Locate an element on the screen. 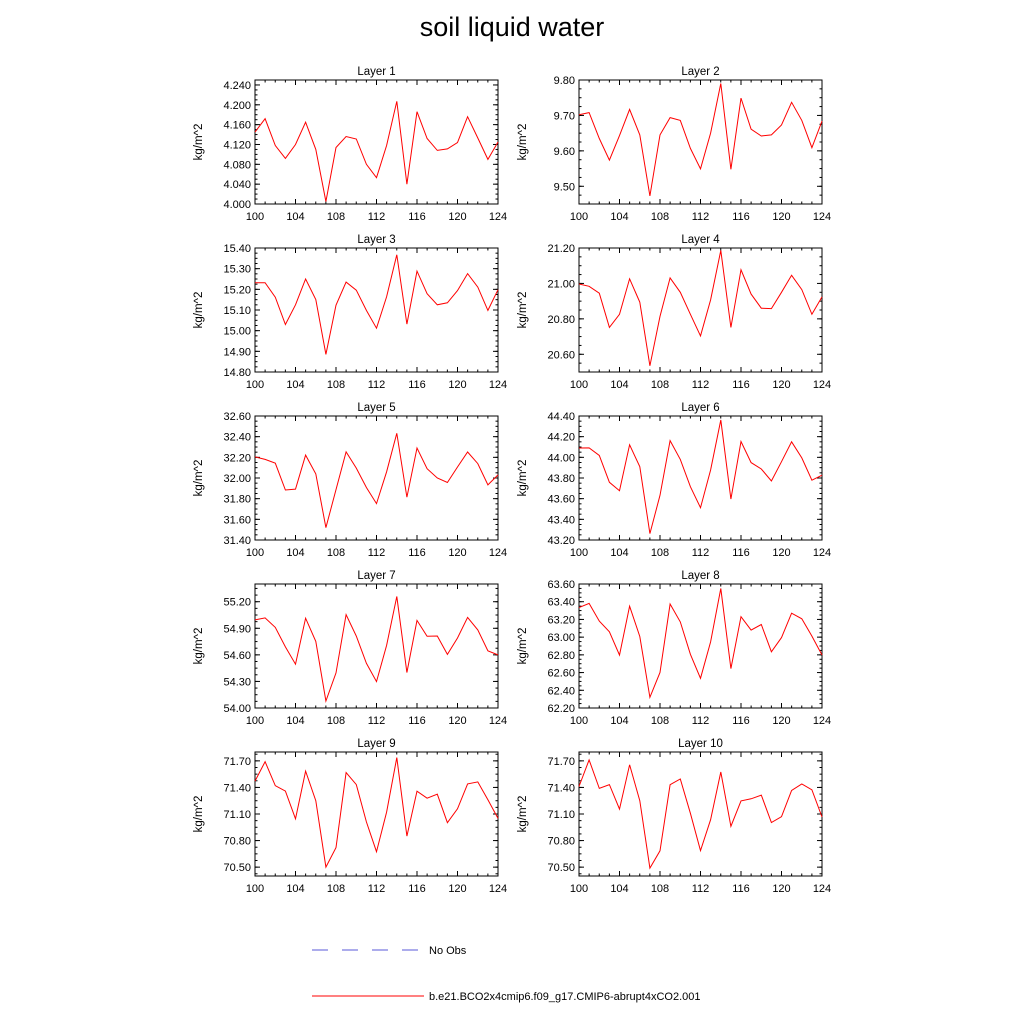 This screenshot has width=1024, height=1024. y-tick-label: 4.240 is located at coordinates (237, 86).